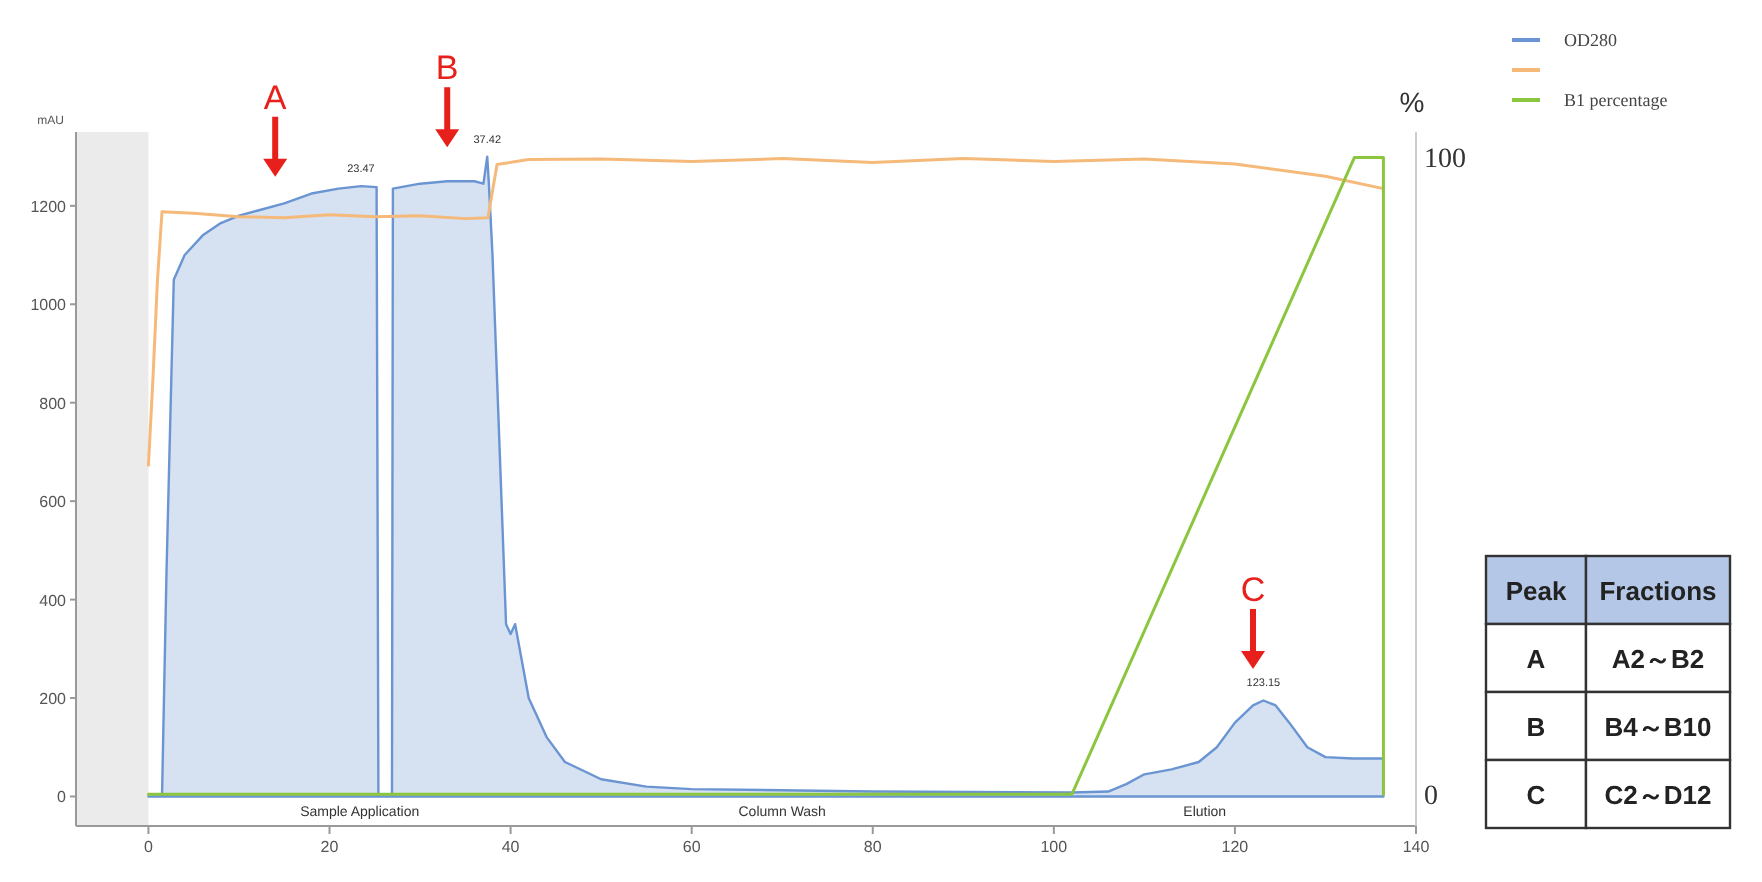 The width and height of the screenshot is (1762, 882). Describe the element at coordinates (1536, 659) in the screenshot. I see `text: A` at that location.